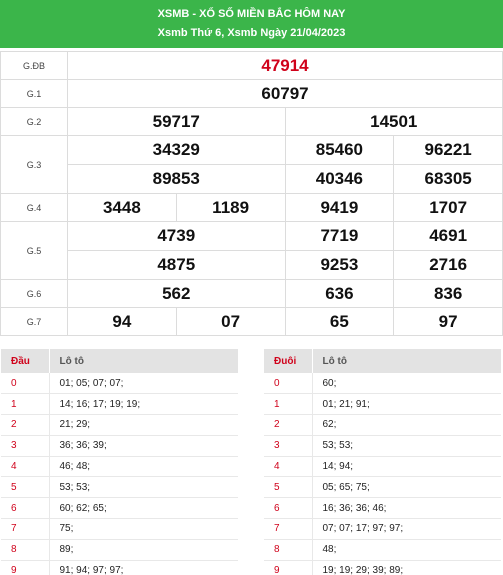  I want to click on prize-number: 4739, so click(176, 236).